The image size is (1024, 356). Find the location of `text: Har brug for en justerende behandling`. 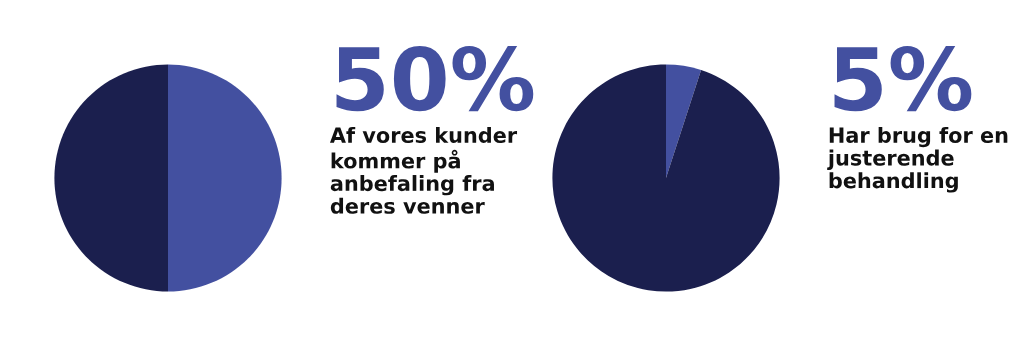

text: Har brug for en justerende behandling is located at coordinates (917, 159).